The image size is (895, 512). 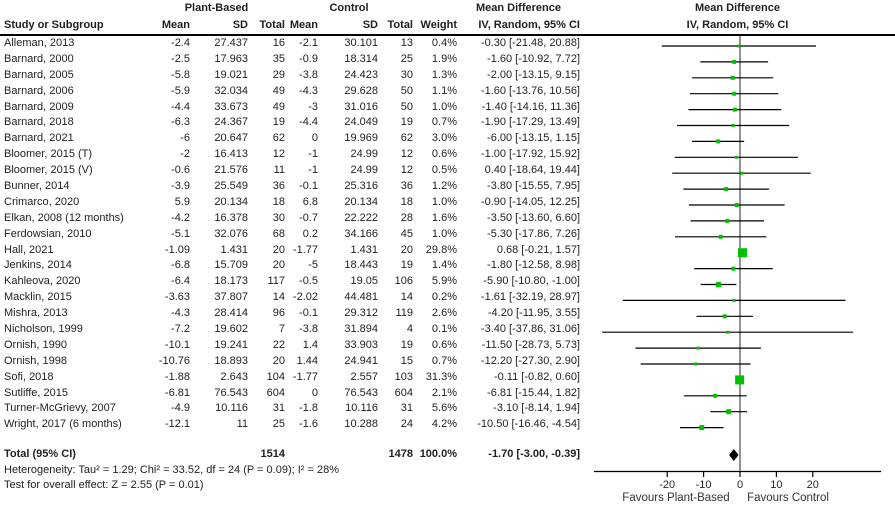 What do you see at coordinates (231, 122) in the screenshot?
I see `plant-sd: 24.367` at bounding box center [231, 122].